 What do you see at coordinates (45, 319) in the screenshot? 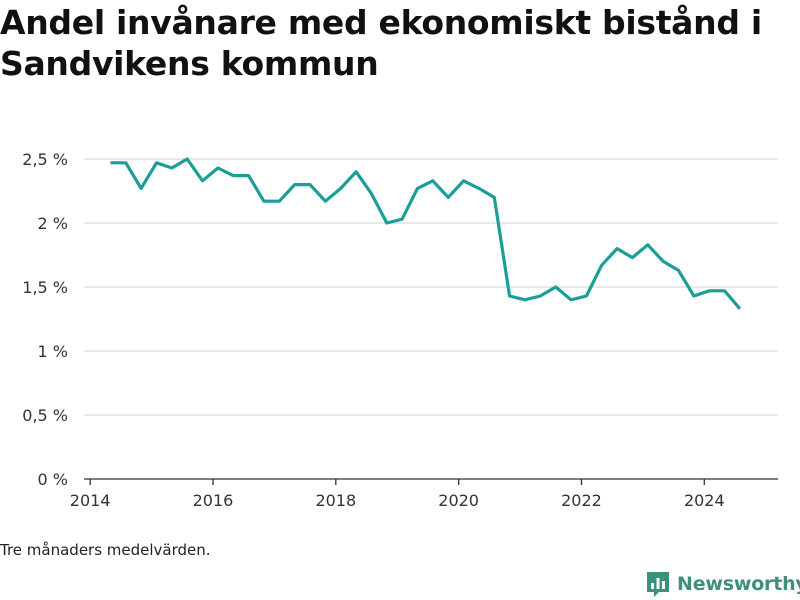
I see `y-axis-tick-labels: 0 % 0,5 % 1 % 1,5 % 2 % 2,5 %` at bounding box center [45, 319].